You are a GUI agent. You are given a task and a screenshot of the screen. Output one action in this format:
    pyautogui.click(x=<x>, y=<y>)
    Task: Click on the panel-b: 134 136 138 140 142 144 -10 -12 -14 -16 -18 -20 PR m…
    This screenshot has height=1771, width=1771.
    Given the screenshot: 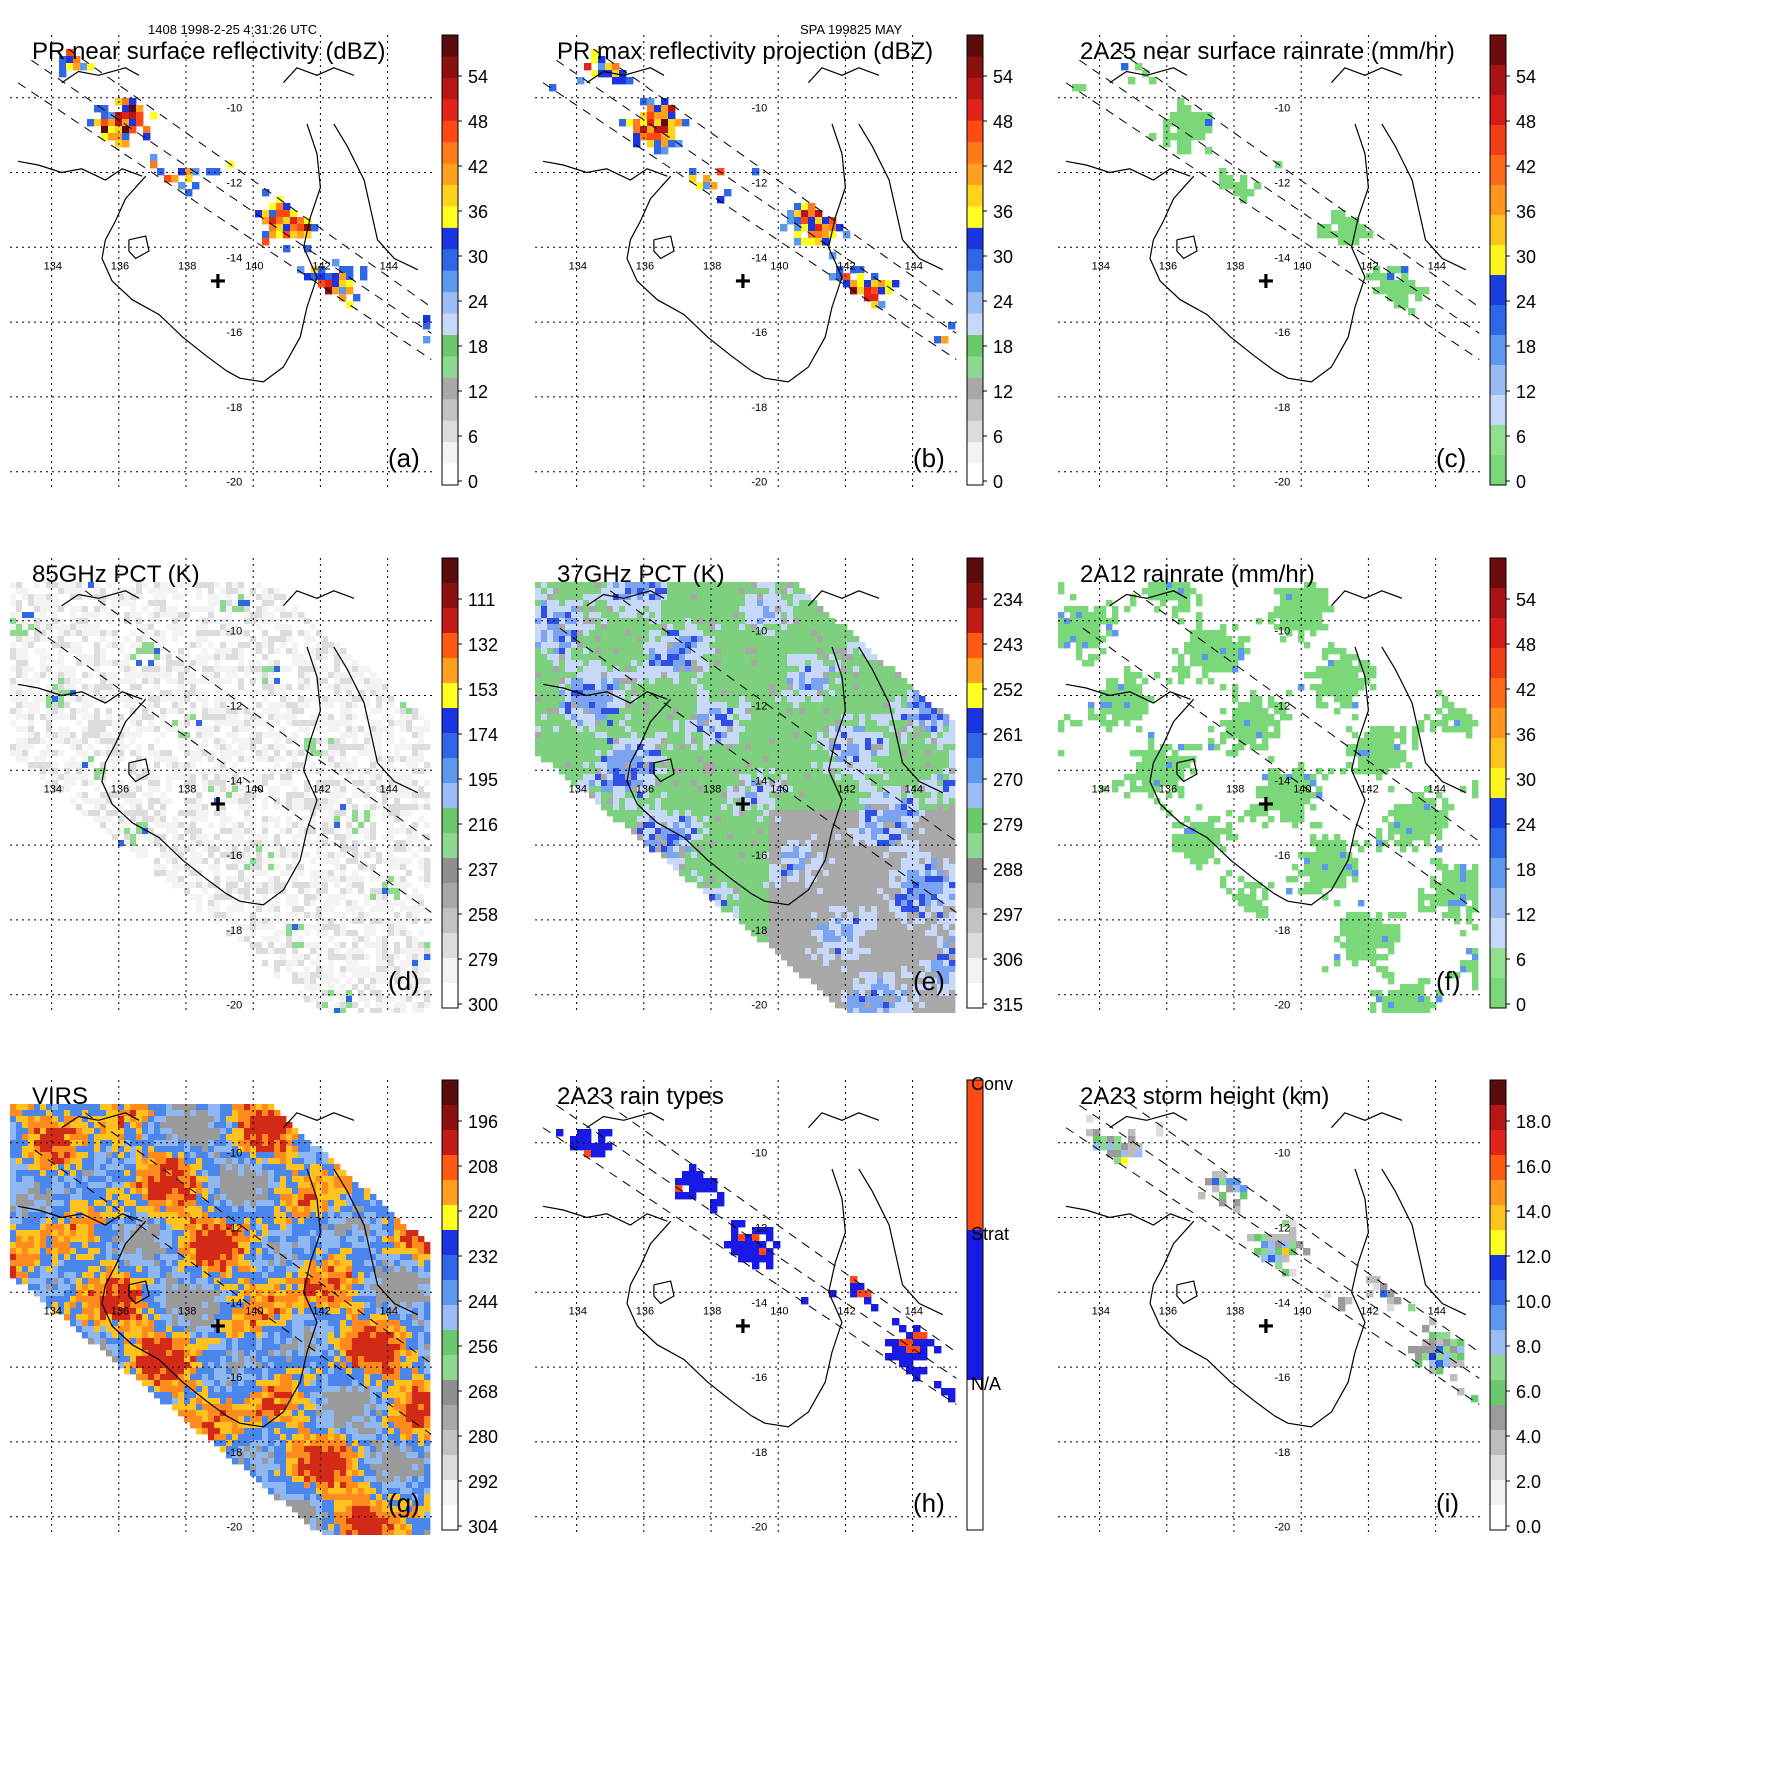 What is the action you would take?
    pyautogui.click(x=795, y=263)
    